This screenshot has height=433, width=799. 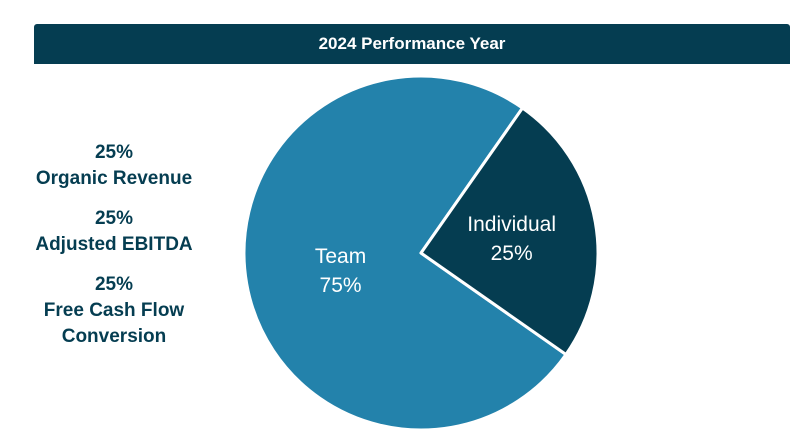 I want to click on pie-label-team-value: 75%, so click(x=341, y=285).